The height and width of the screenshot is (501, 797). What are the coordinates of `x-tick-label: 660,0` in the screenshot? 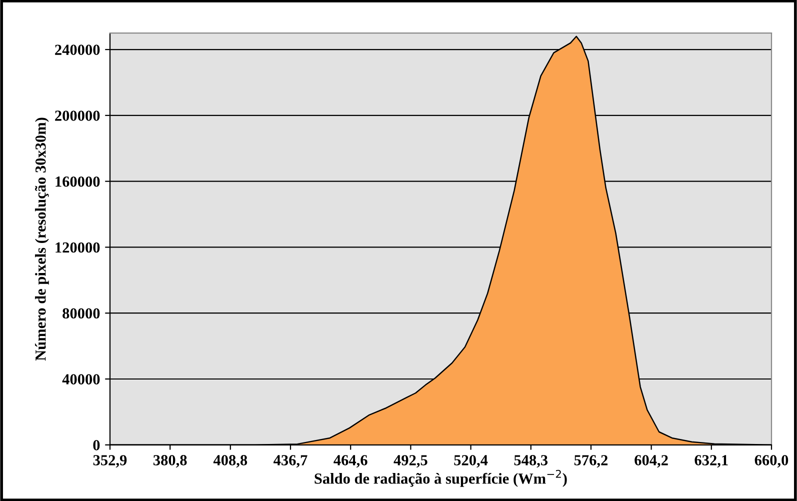 It's located at (771, 461).